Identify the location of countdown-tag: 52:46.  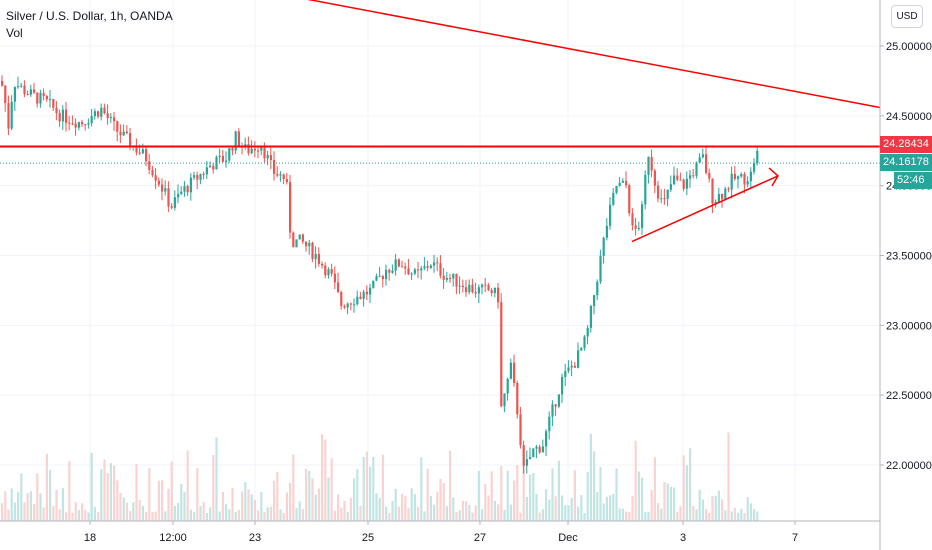
(913, 180).